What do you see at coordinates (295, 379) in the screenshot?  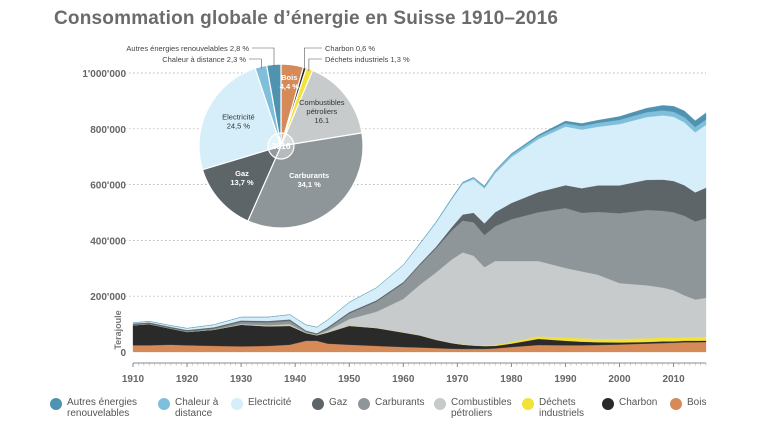 I see `x-tick-label-1940: 1940` at bounding box center [295, 379].